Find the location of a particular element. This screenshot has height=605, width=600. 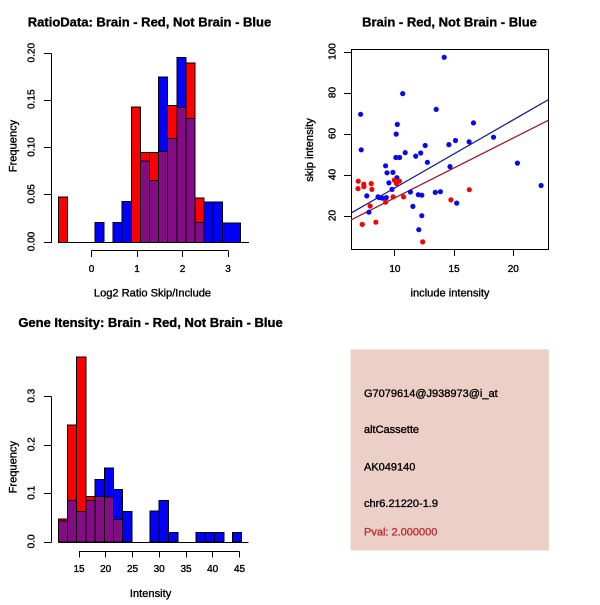

svg-text: 60 is located at coordinates (332, 134).